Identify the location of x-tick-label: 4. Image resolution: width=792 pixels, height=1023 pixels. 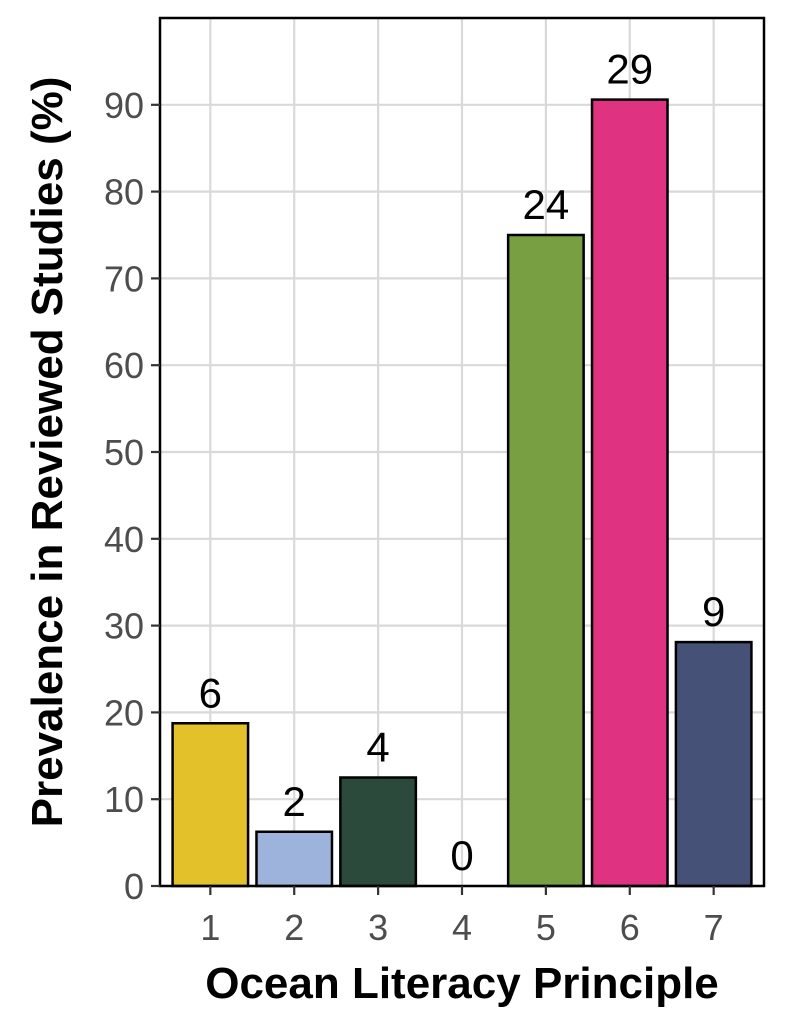
(462, 927).